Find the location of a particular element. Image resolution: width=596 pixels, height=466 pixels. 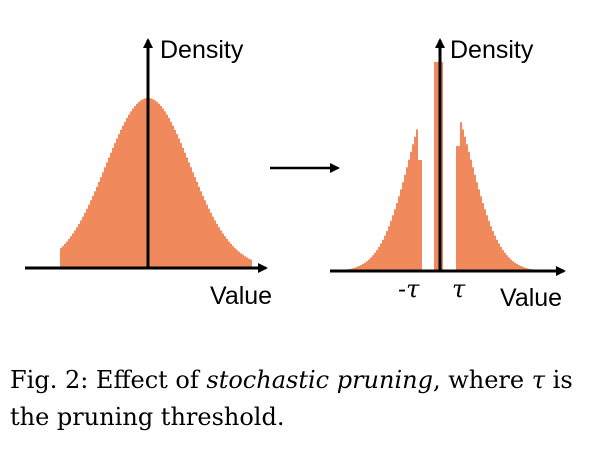

negative-threshold-spike is located at coordinates (420, 215).